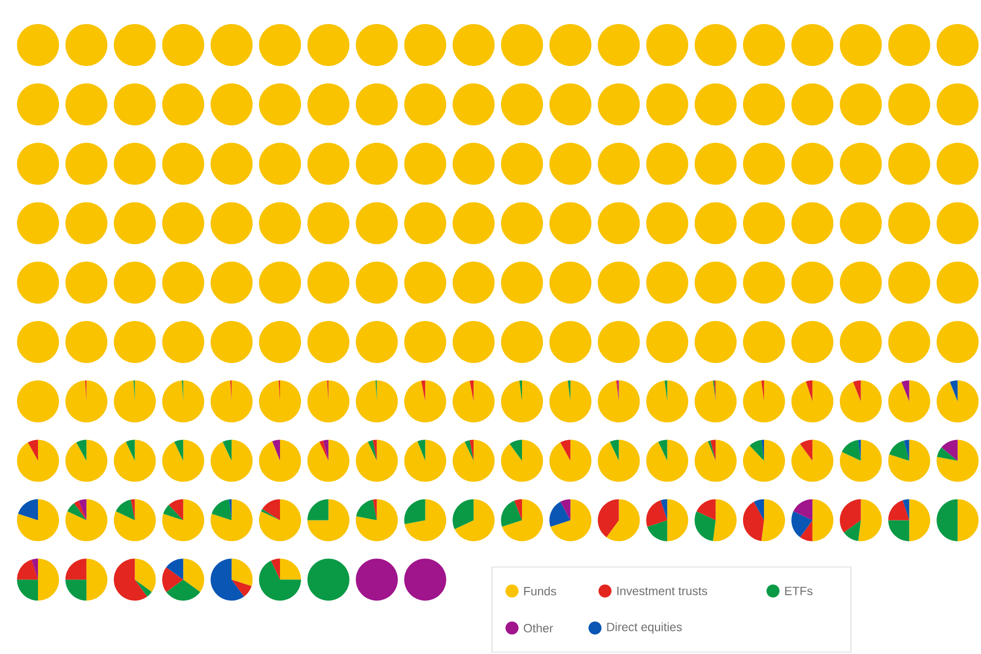 The image size is (981, 654). Describe the element at coordinates (798, 591) in the screenshot. I see `legend-label: ETFs` at that location.